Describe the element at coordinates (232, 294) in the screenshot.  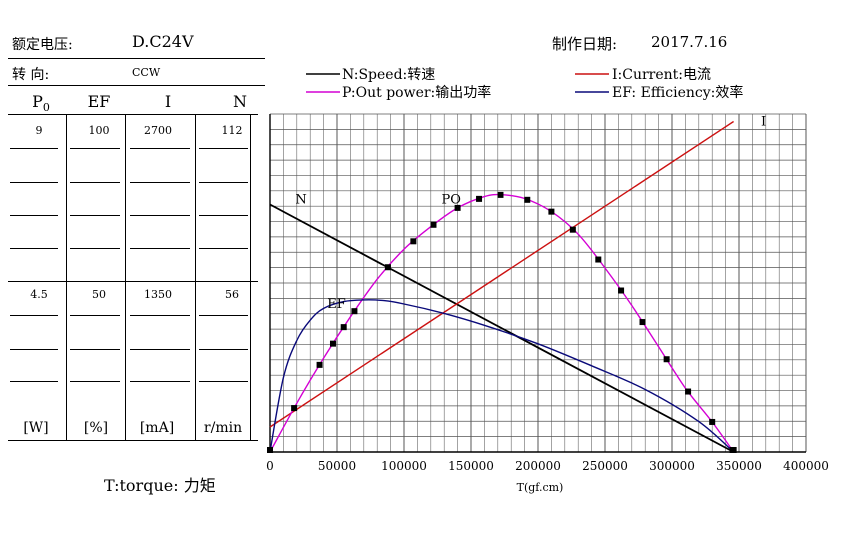
I see `speed-mid-value: 56` at that location.